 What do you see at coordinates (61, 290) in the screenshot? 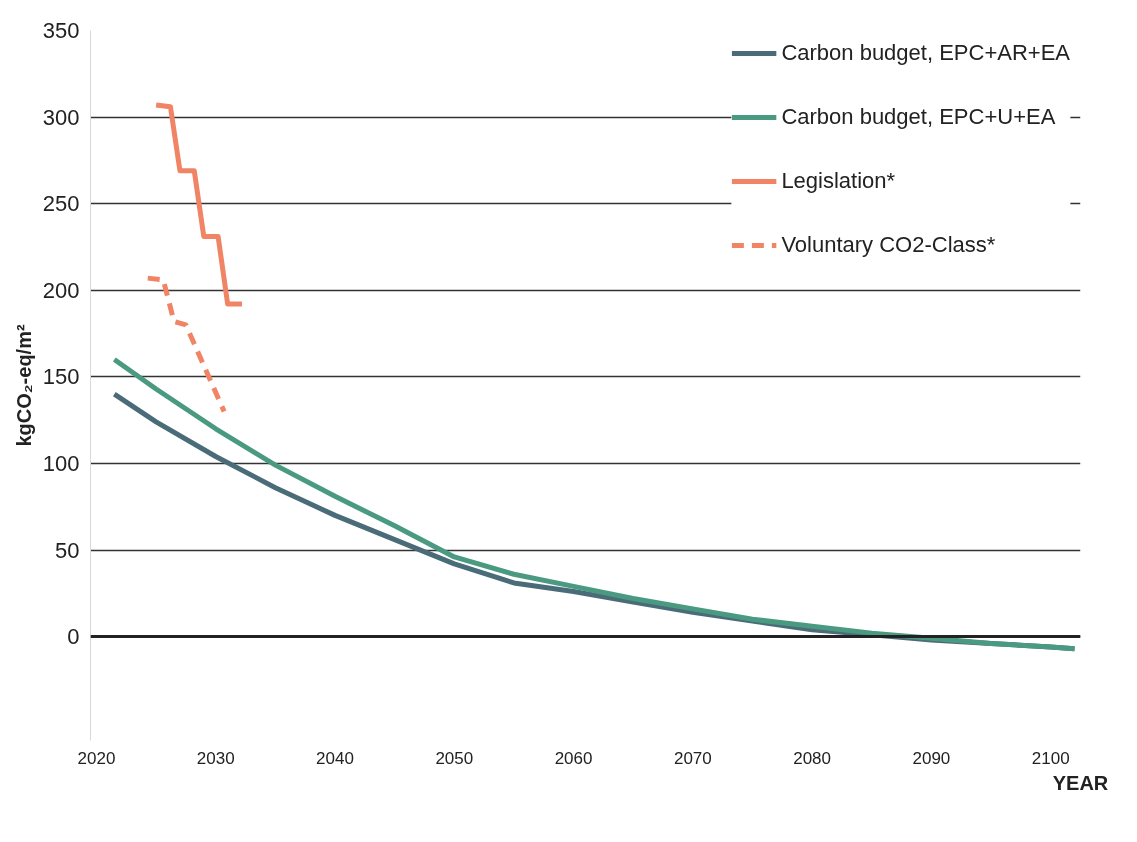
I see `y-tick-label: 200` at bounding box center [61, 290].